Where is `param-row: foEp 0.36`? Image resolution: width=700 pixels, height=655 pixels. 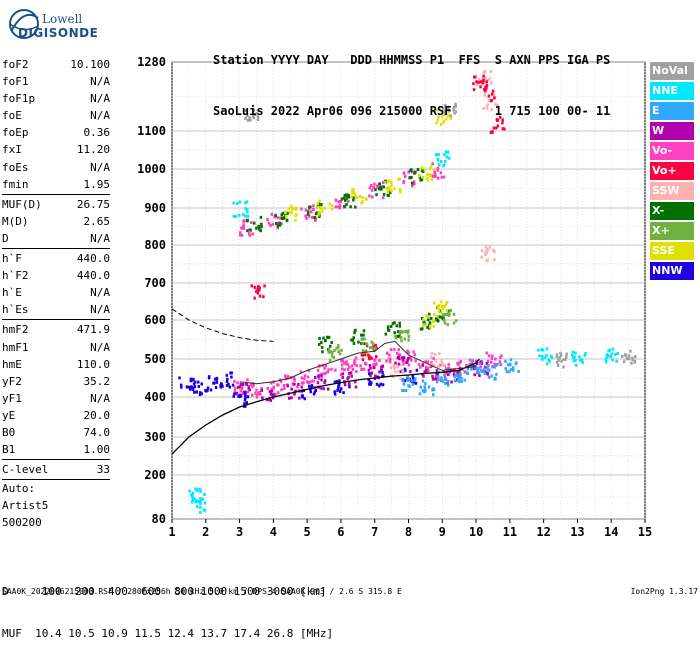
param-row: foEp 0.36 is located at coordinates (56, 132).